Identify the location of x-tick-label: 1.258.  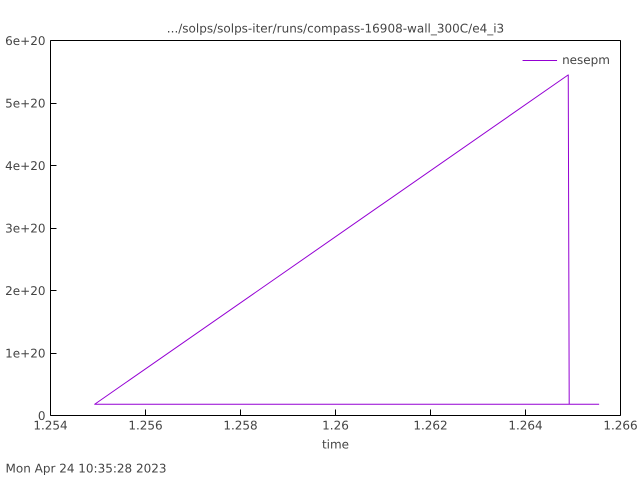
(240, 425).